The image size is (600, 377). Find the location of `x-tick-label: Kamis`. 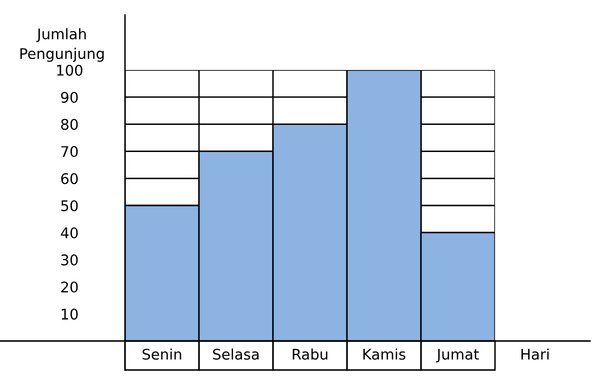

x-tick-label: Kamis is located at coordinates (384, 354).